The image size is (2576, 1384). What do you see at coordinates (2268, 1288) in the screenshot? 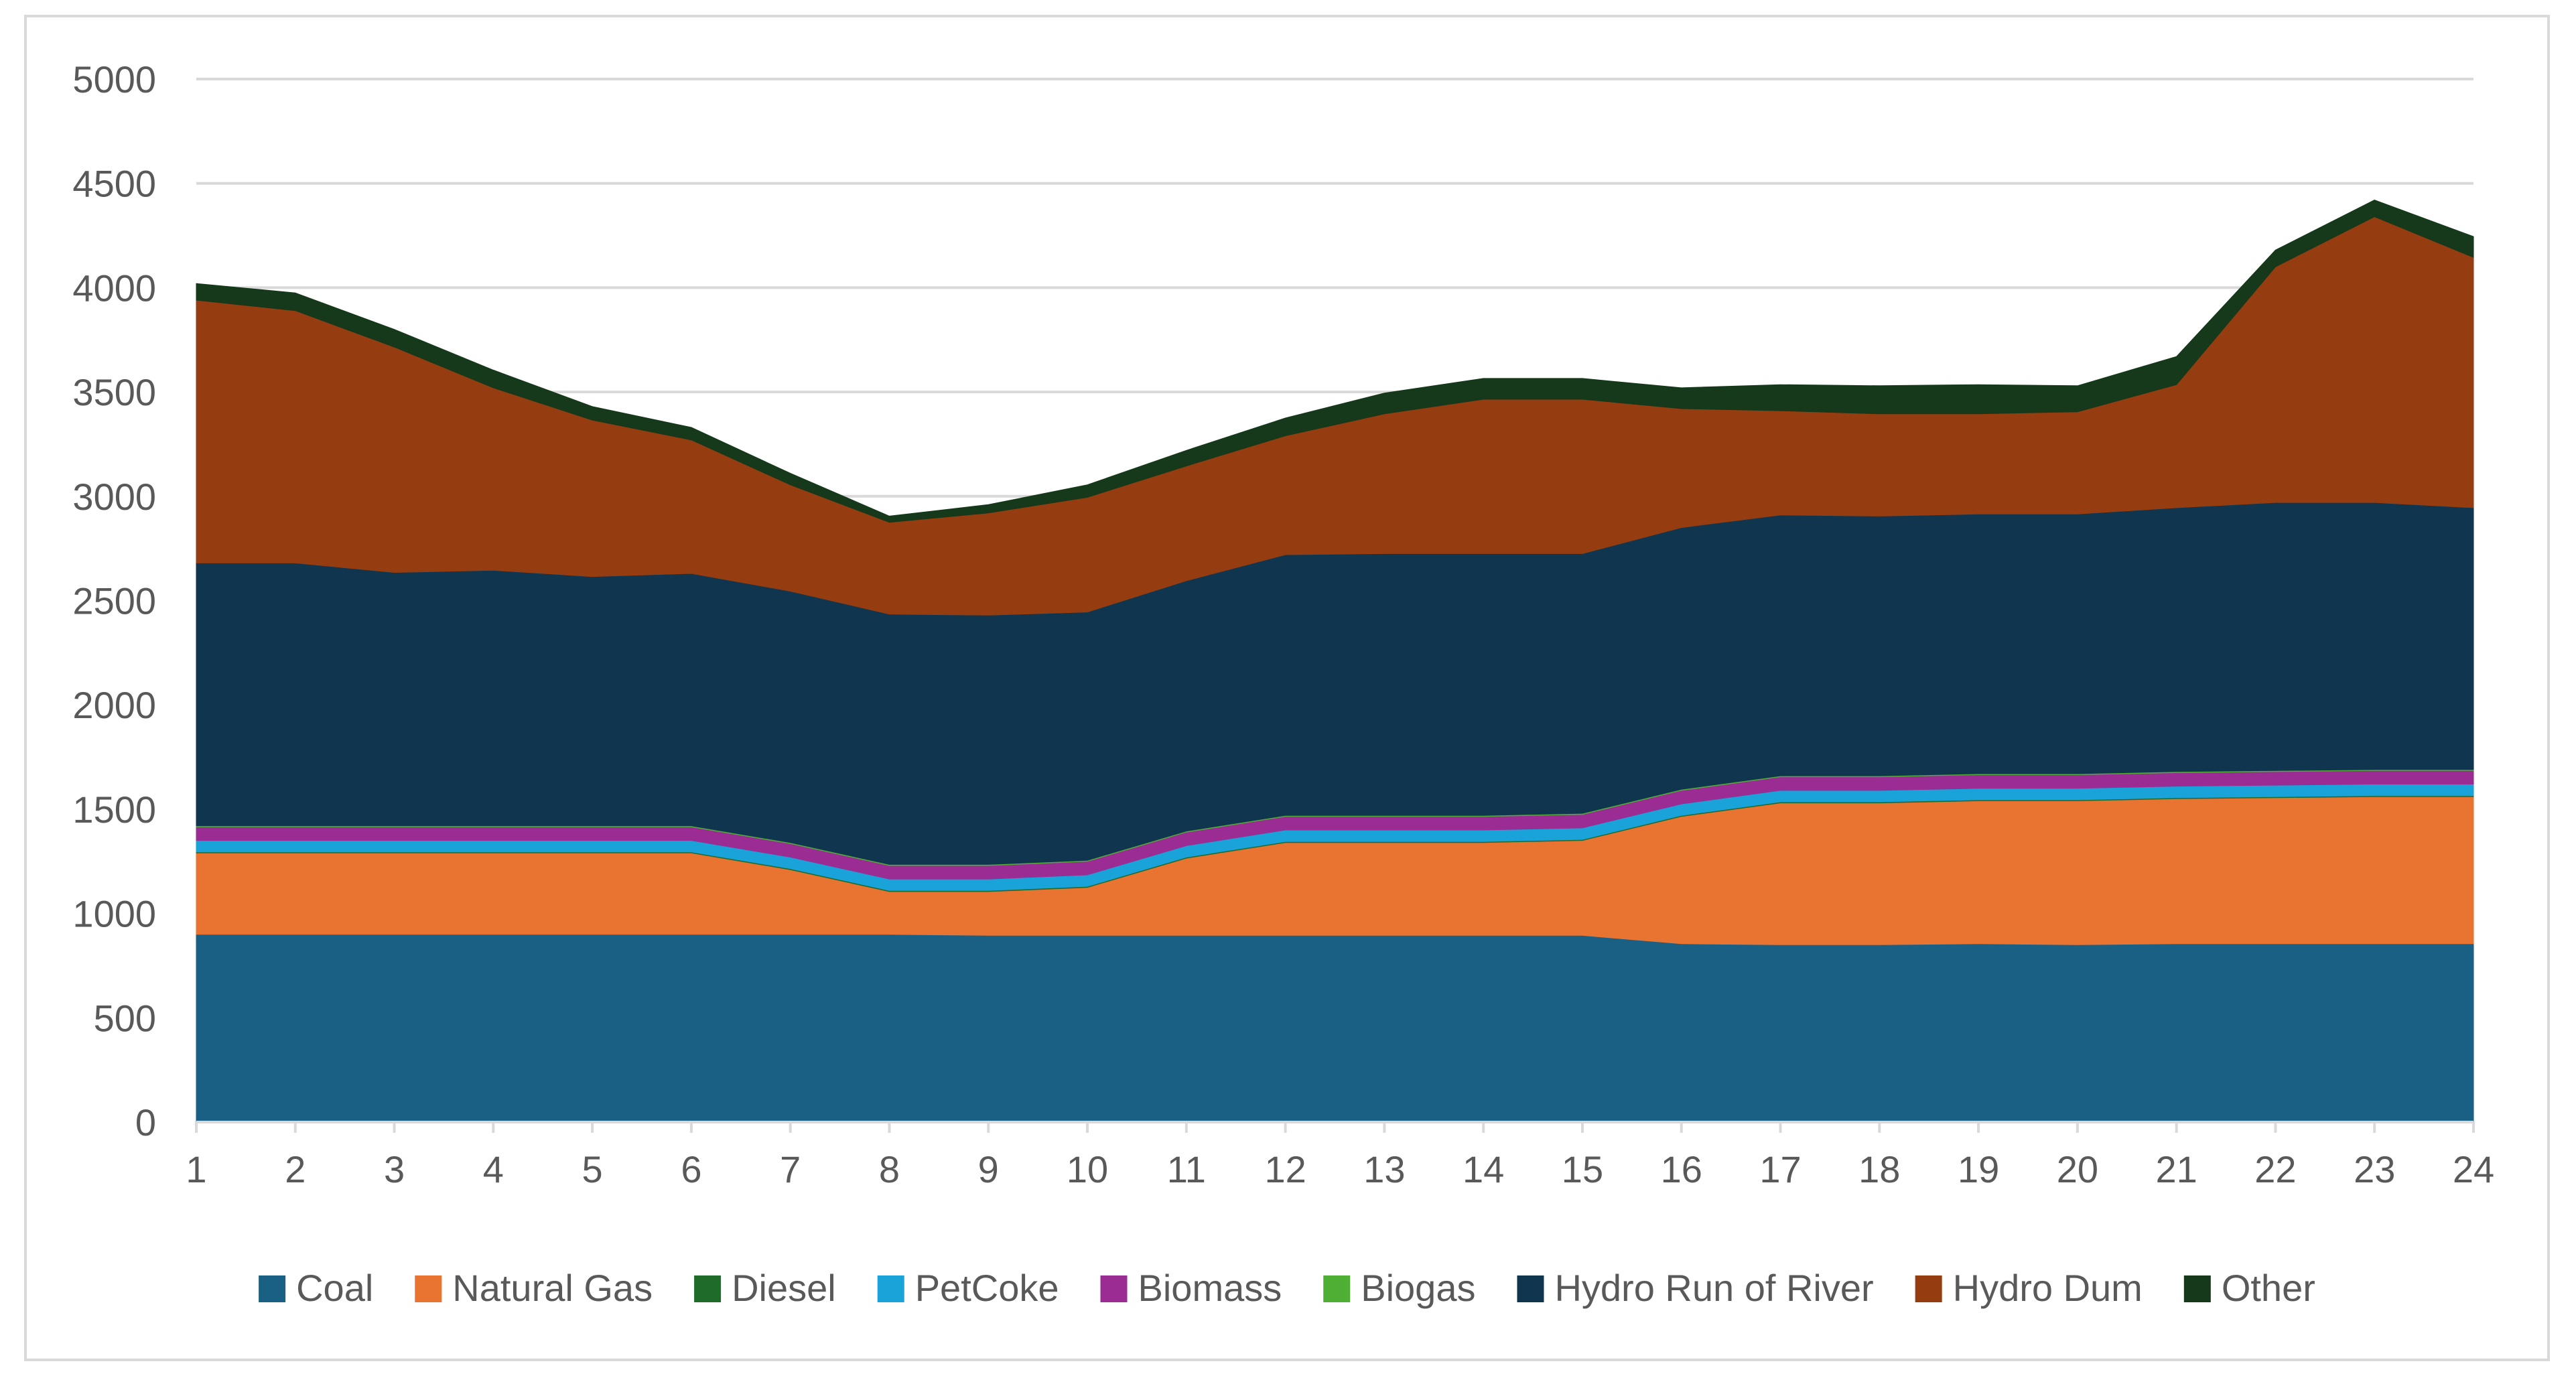
I see `legend-label: Other` at bounding box center [2268, 1288].